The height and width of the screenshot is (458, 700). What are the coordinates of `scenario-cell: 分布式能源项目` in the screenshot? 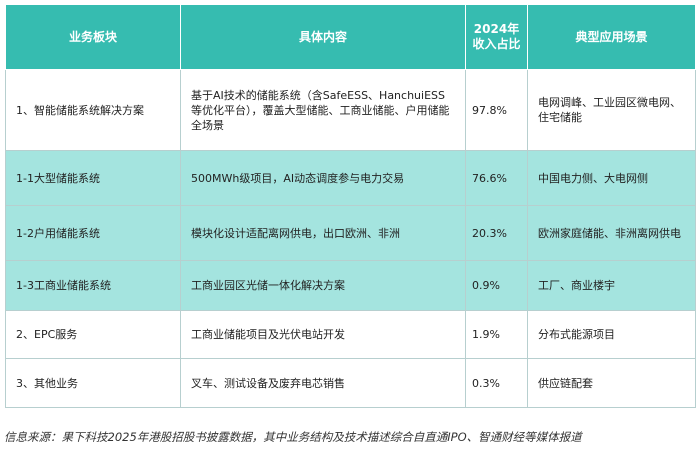 It's located at (611, 334).